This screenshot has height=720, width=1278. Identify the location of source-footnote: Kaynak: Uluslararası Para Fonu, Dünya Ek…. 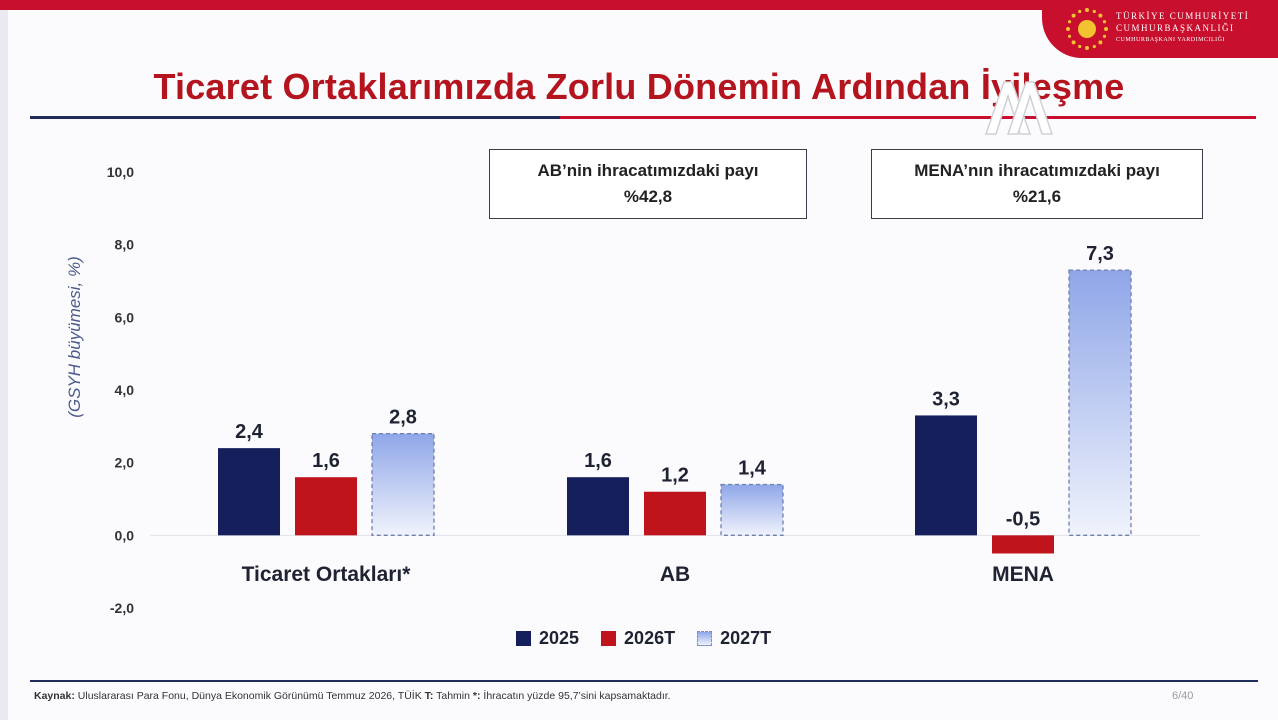
(352, 696).